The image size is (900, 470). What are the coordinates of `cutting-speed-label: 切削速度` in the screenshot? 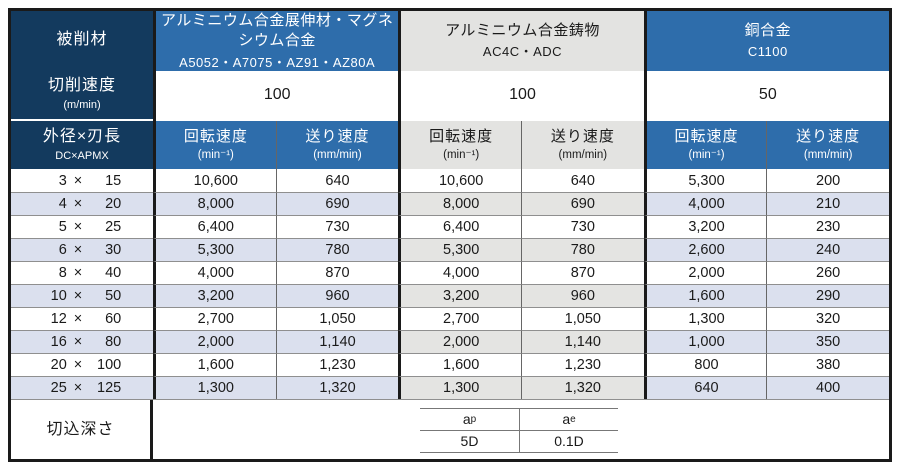 It's located at (81, 86).